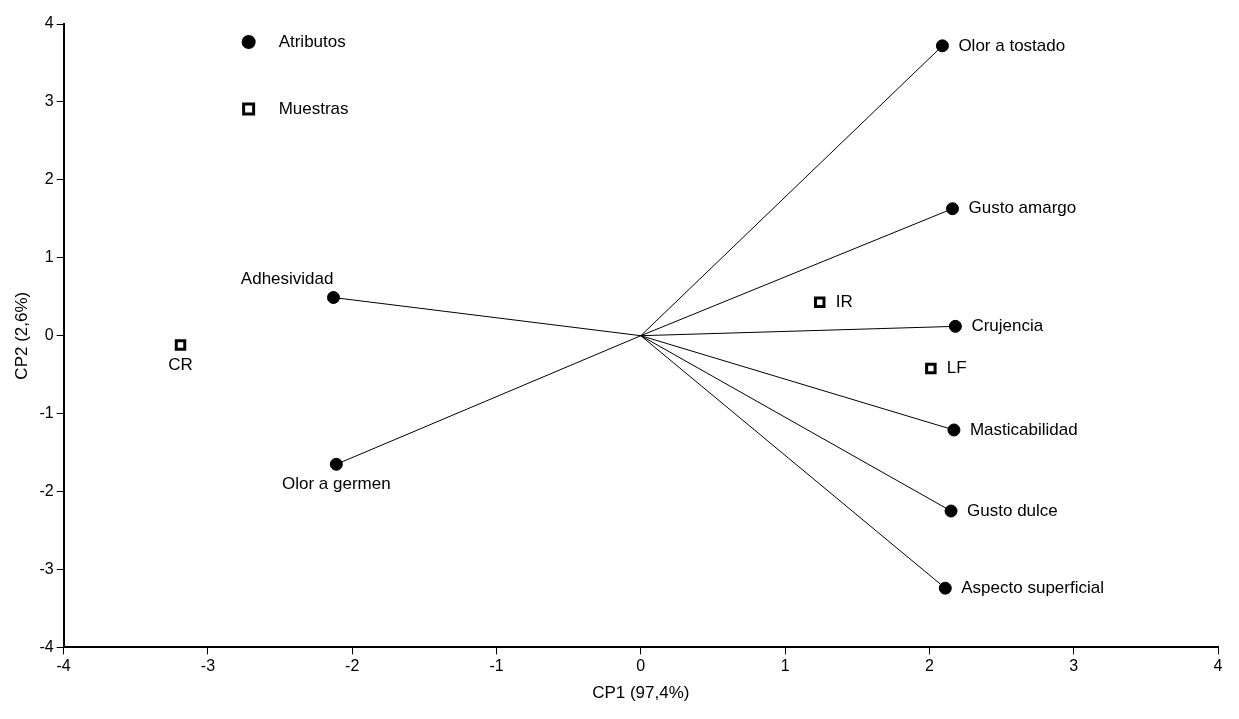 This screenshot has width=1239, height=719. I want to click on y-tick-label: 4, so click(49, 23).